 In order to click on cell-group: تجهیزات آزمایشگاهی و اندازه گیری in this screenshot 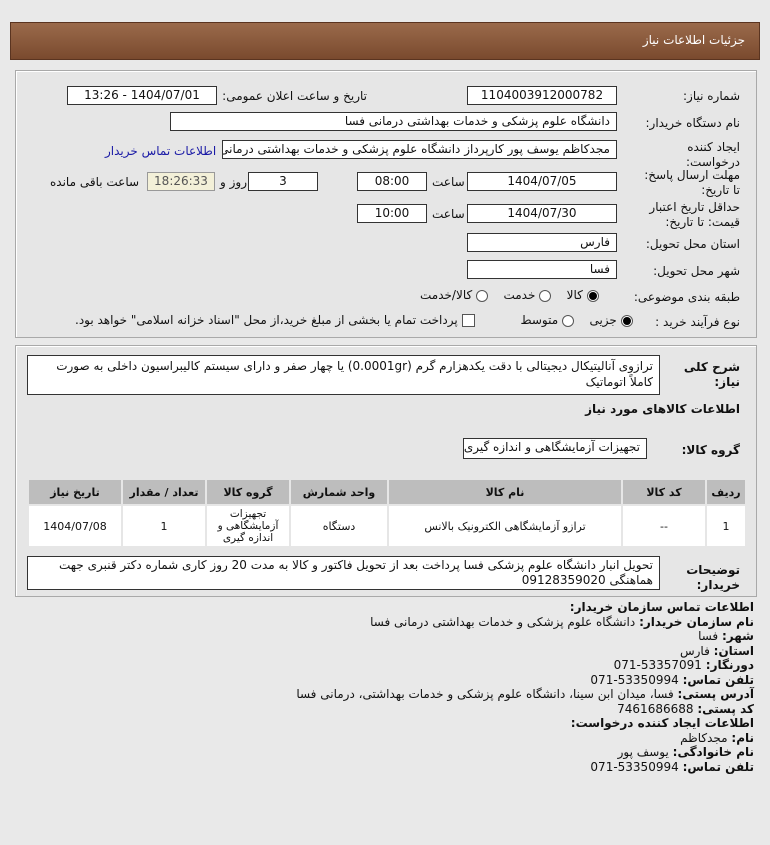, I will do `click(248, 526)`.